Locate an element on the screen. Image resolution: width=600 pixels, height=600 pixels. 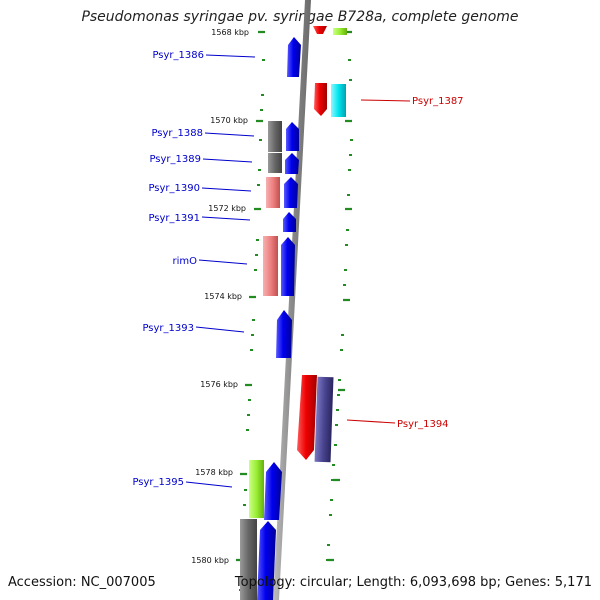
scale-label: 1568 kbp is located at coordinates (230, 32).